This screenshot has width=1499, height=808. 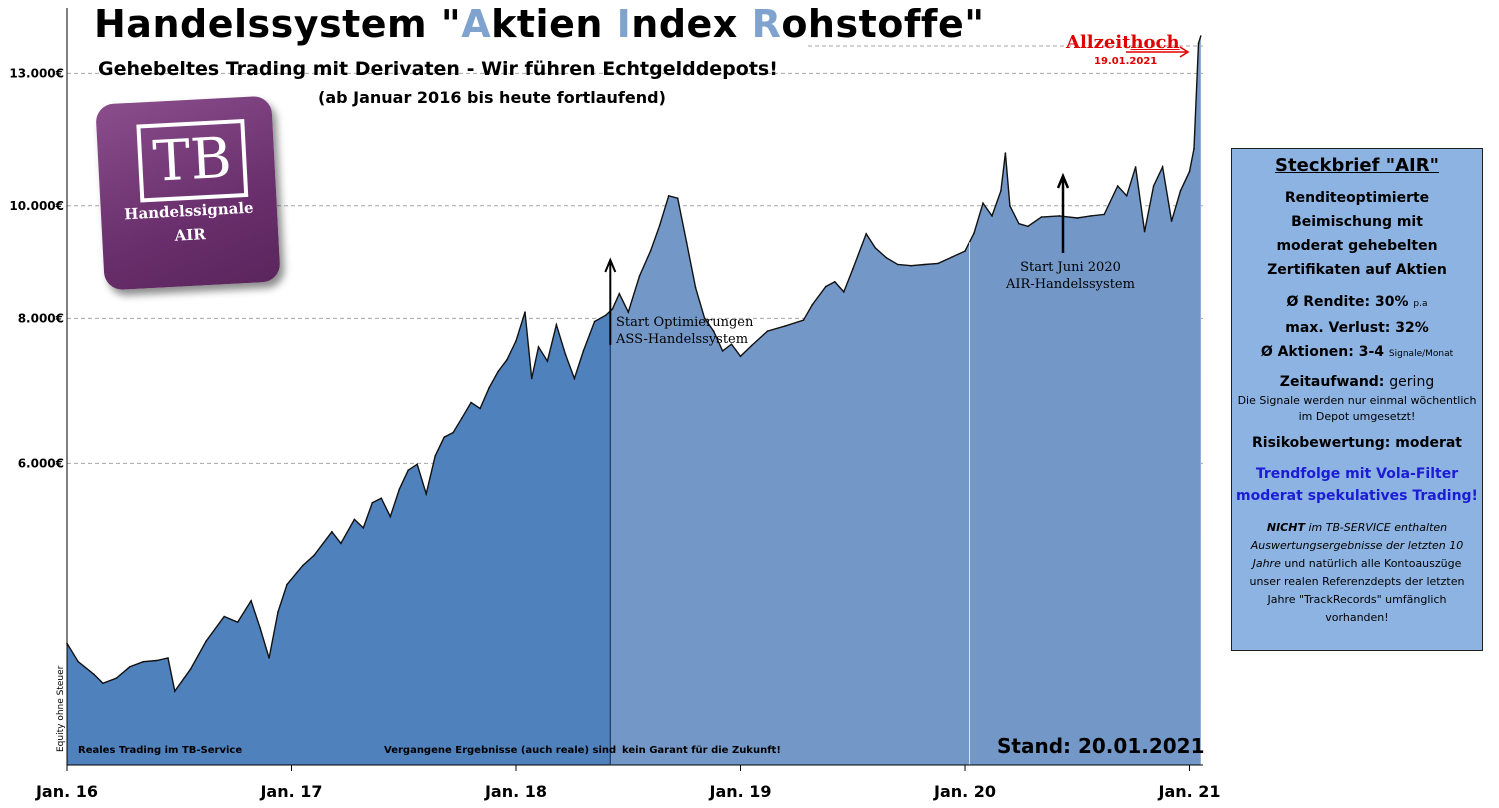 What do you see at coordinates (1357, 246) in the screenshot?
I see `panel-desc-line: moderat gehebelten` at bounding box center [1357, 246].